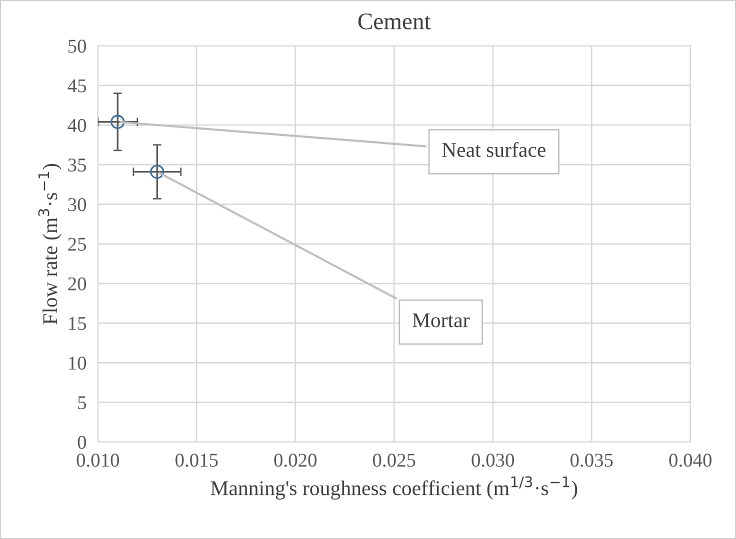  What do you see at coordinates (441, 320) in the screenshot?
I see `annotation: Mortar` at bounding box center [441, 320].